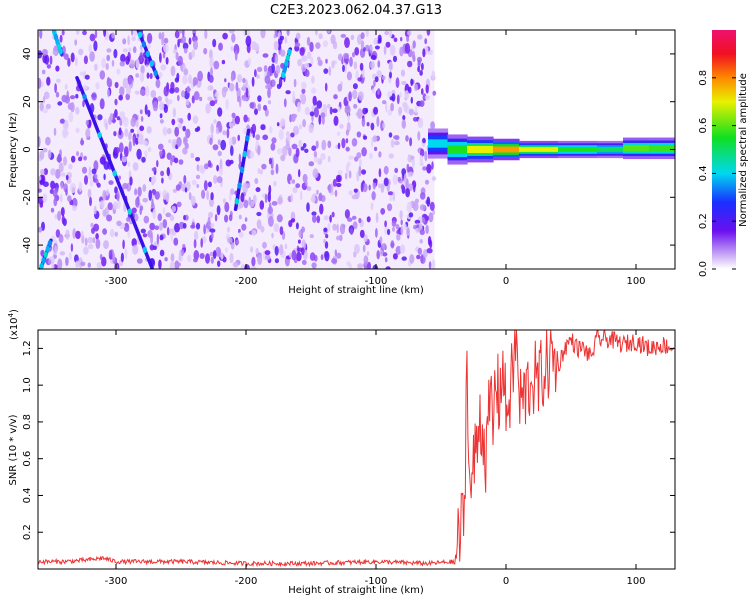 The image size is (750, 600). Describe the element at coordinates (506, 281) in the screenshot. I see `x-tick-label: 0` at that location.